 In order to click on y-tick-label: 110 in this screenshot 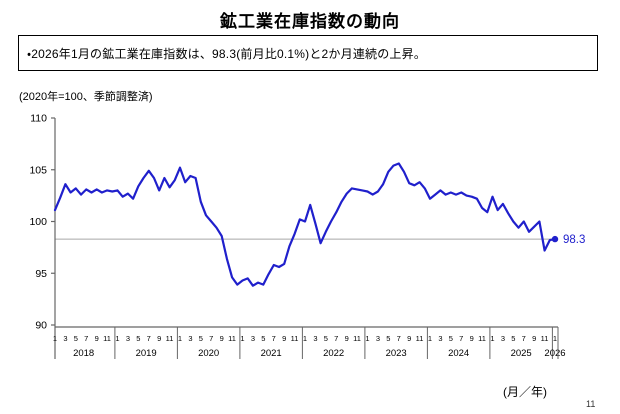, I will do `click(38, 119)`.